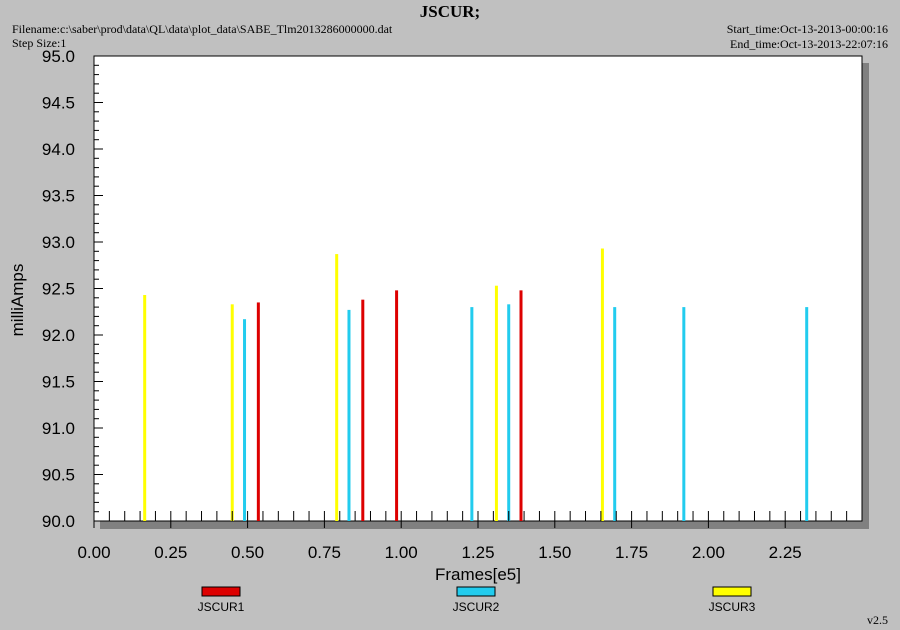 The image size is (900, 630). What do you see at coordinates (732, 591) in the screenshot?
I see `legend-swatch-jscur3` at bounding box center [732, 591].